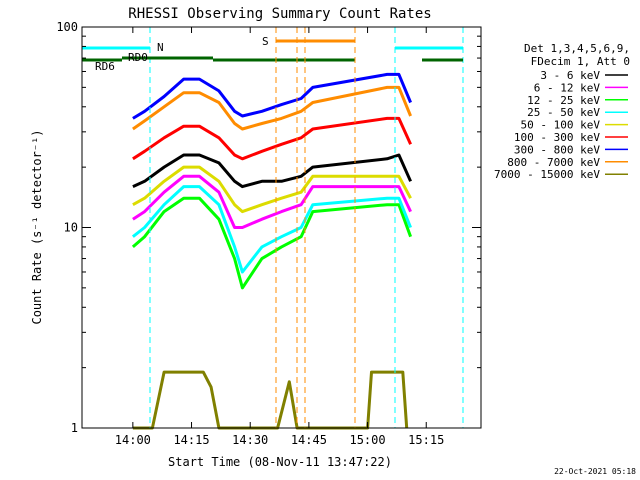  Describe the element at coordinates (279, 14) in the screenshot. I see `chart-title: RHESSI Observing Summary Count Rates` at that location.